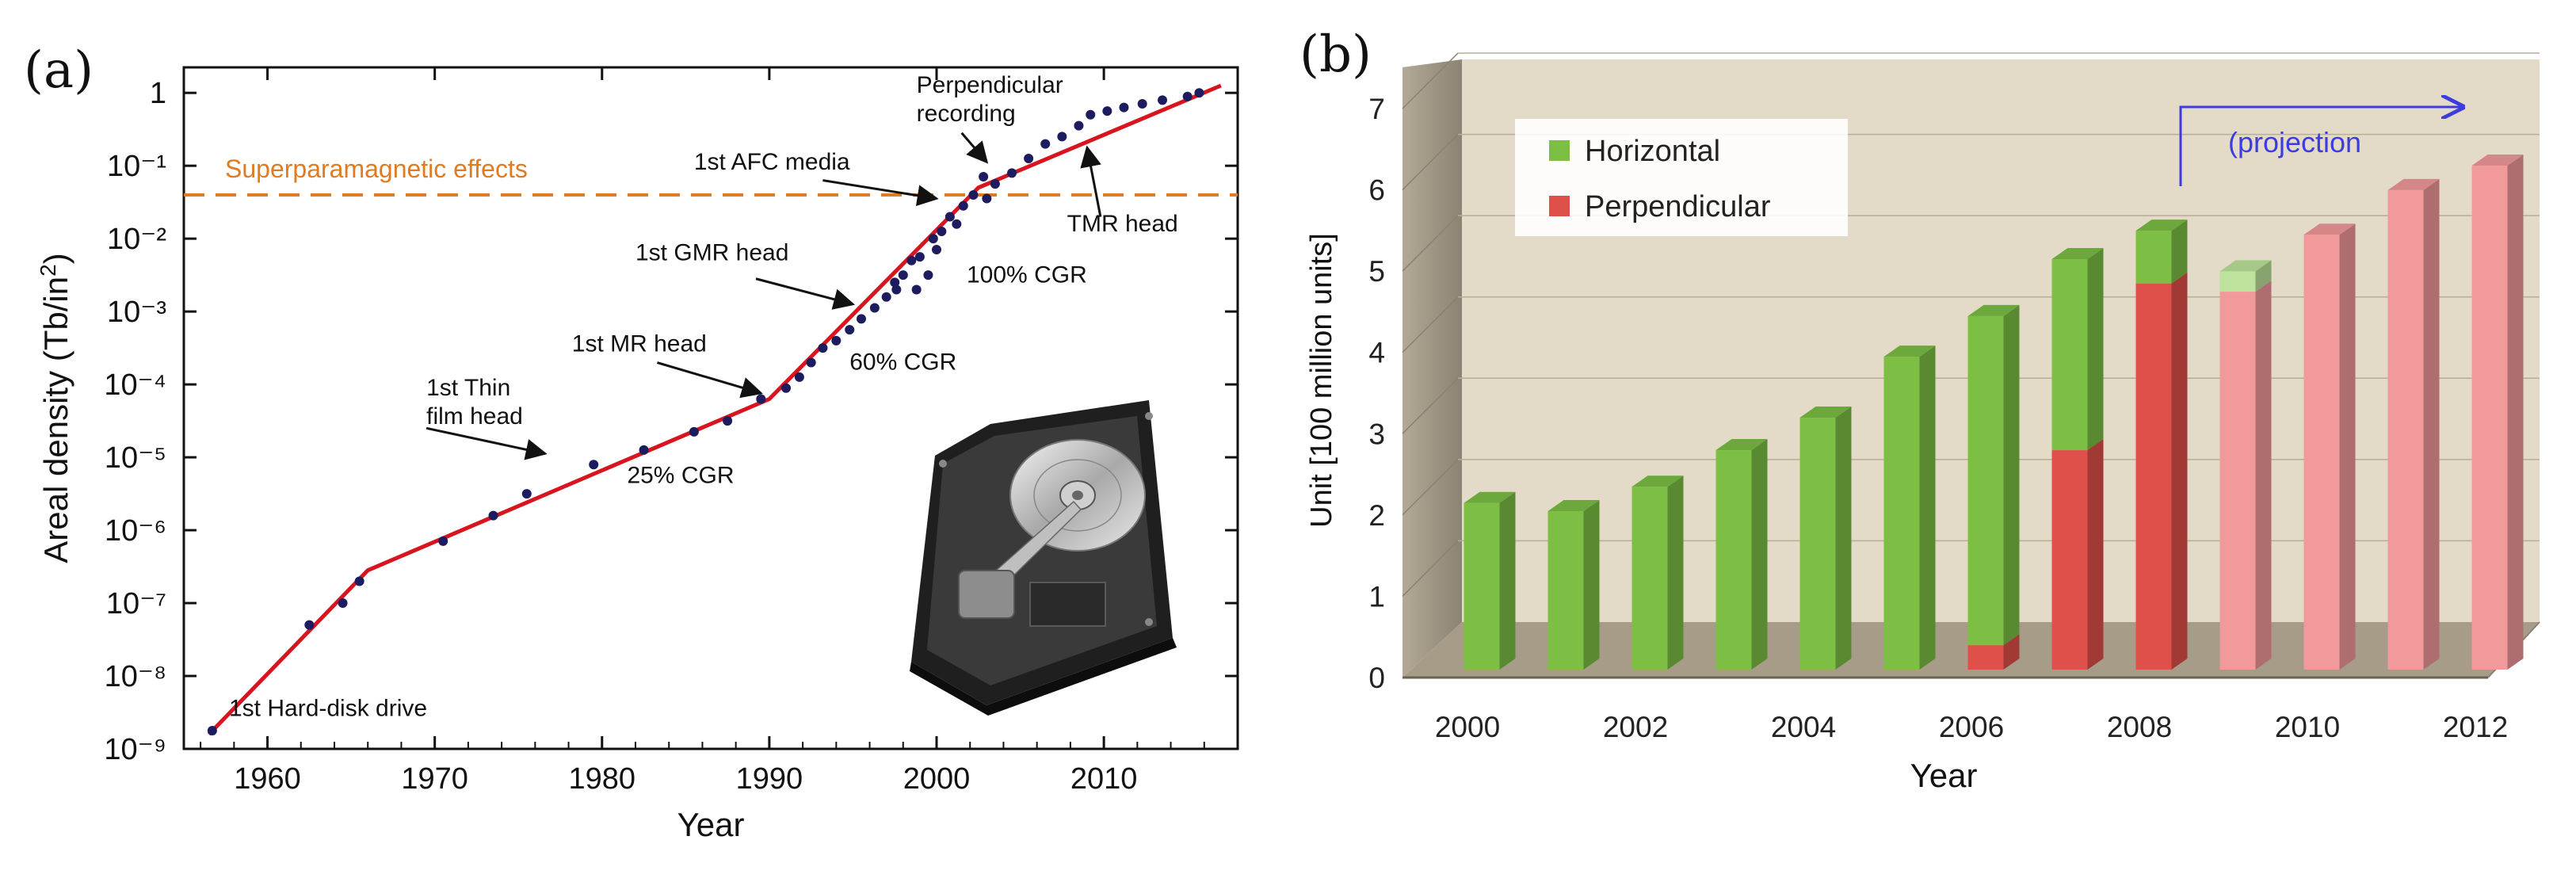  I want to click on panel-b-left-wall, so click(1432, 368).